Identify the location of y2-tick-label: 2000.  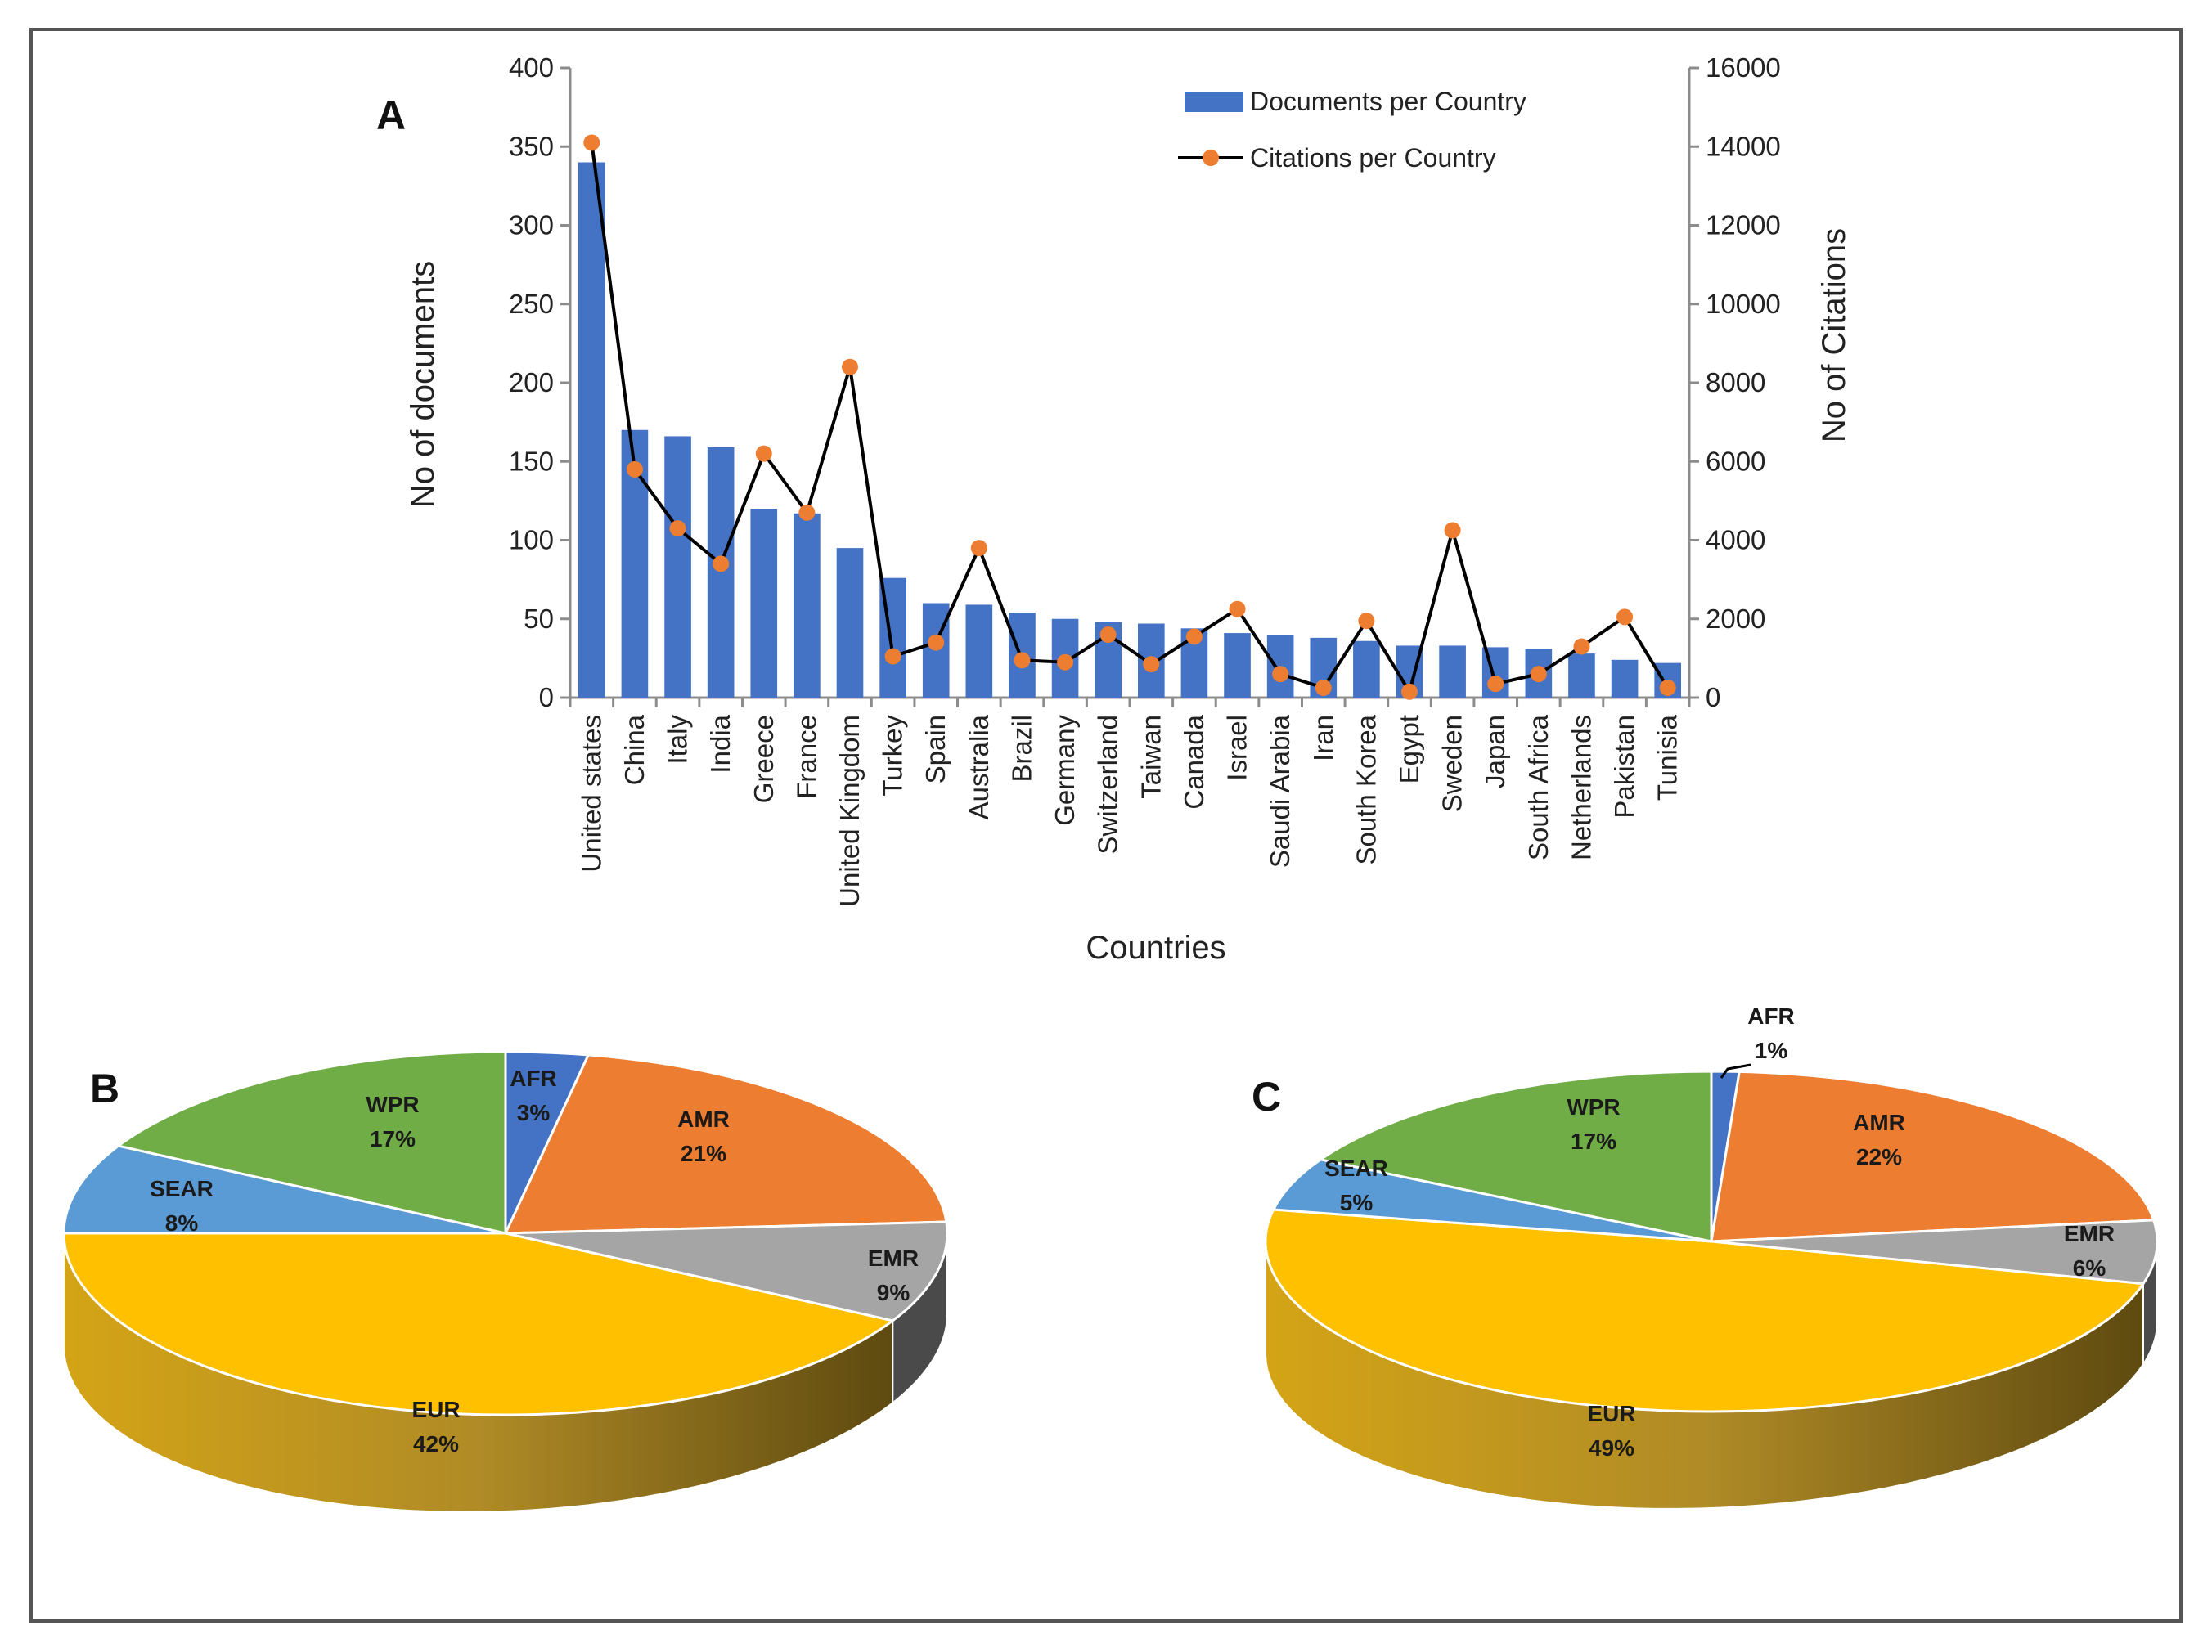
(1735, 619).